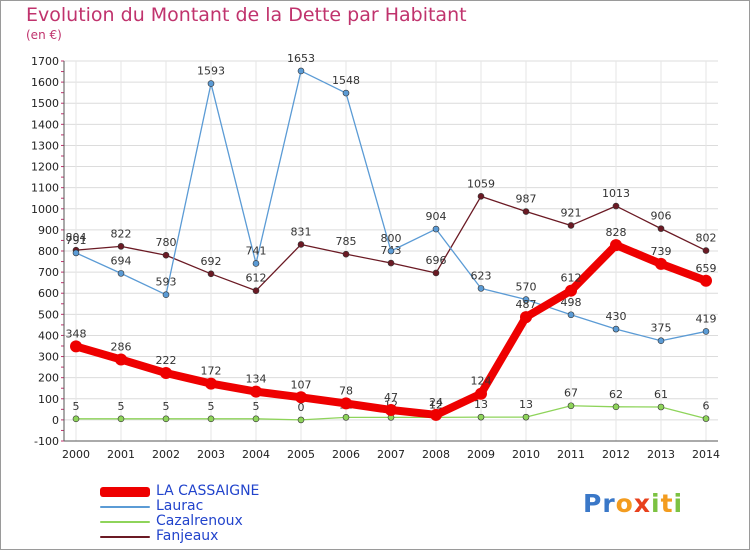 This screenshot has height=550, width=750. I want to click on data-label: 1013, so click(616, 193).